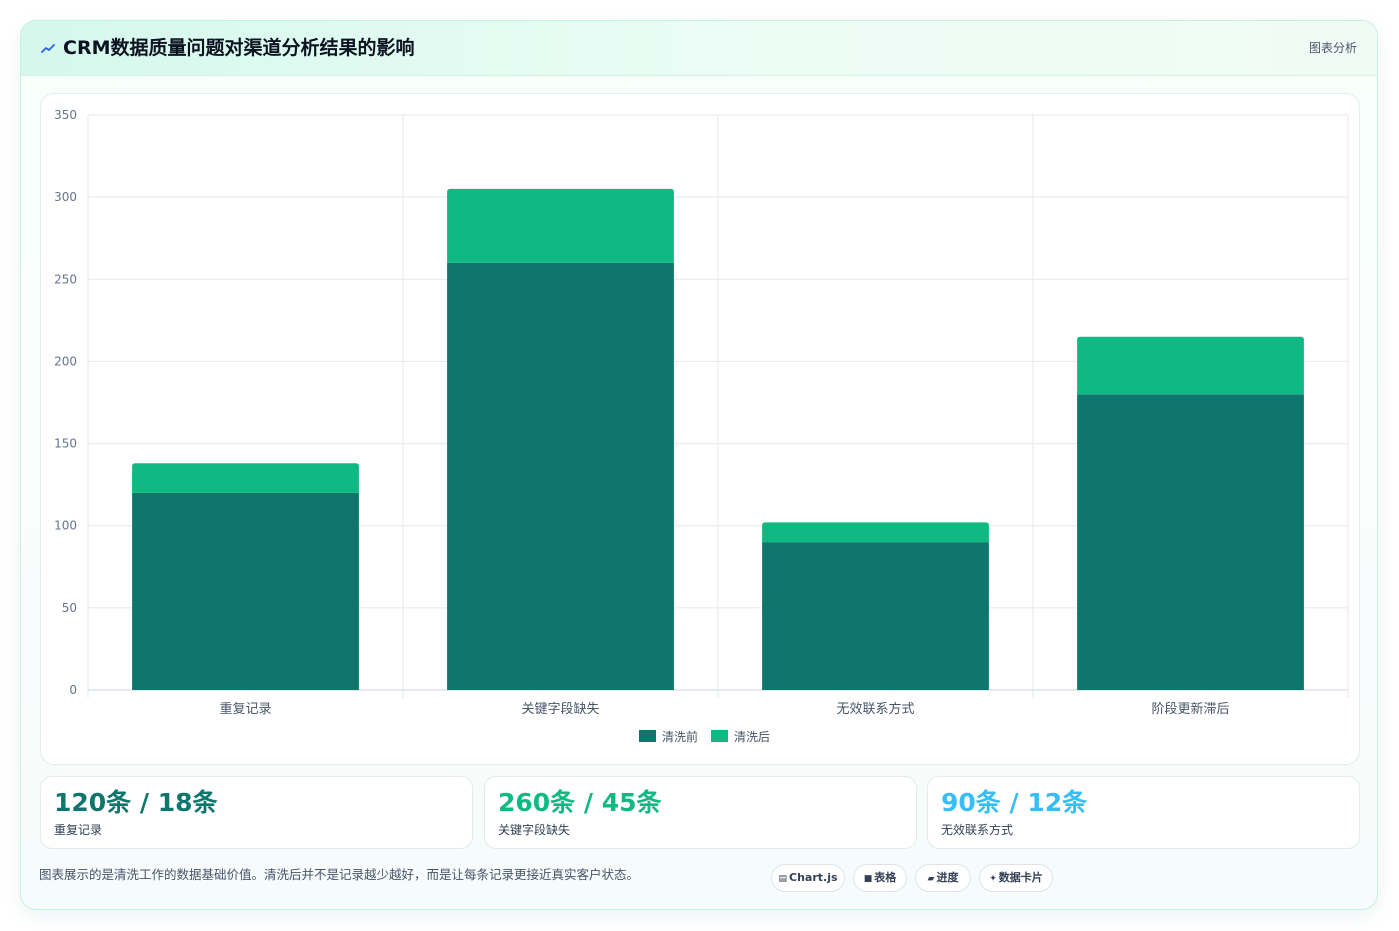 This screenshot has width=1399, height=931. What do you see at coordinates (65, 115) in the screenshot?
I see `y-tick-label: 350` at bounding box center [65, 115].